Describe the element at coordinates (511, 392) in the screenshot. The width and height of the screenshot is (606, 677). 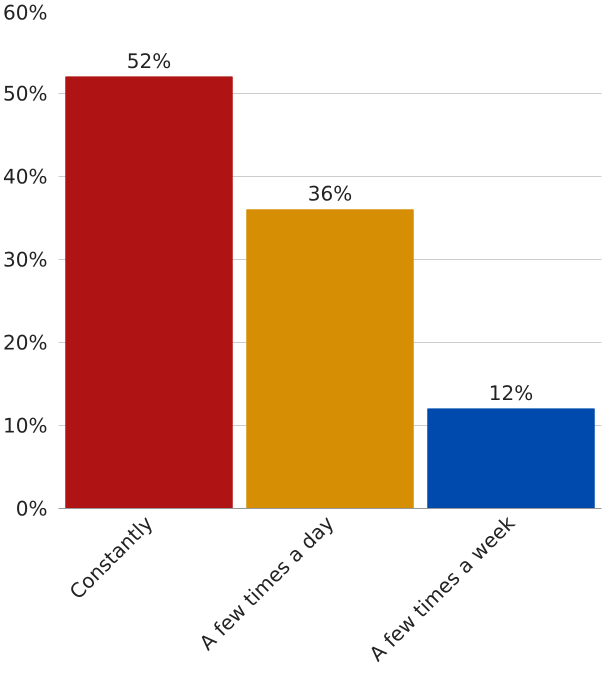
I see `data-label: 12%` at that location.